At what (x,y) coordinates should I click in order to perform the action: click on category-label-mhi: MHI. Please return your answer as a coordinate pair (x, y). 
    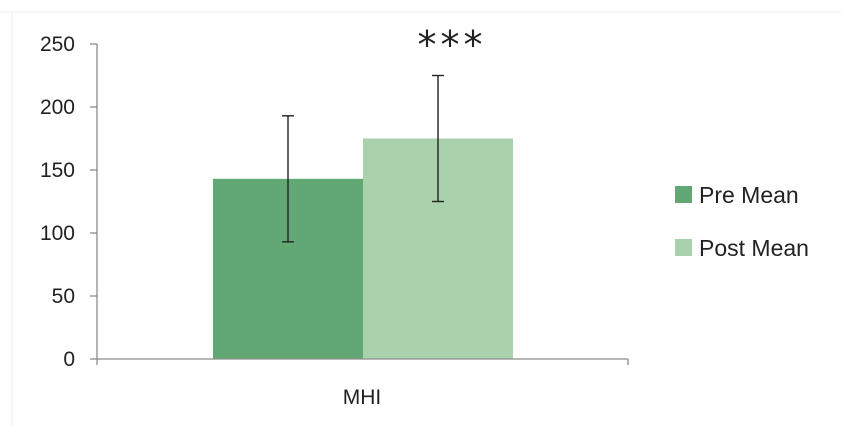
    Looking at the image, I should click on (362, 397).